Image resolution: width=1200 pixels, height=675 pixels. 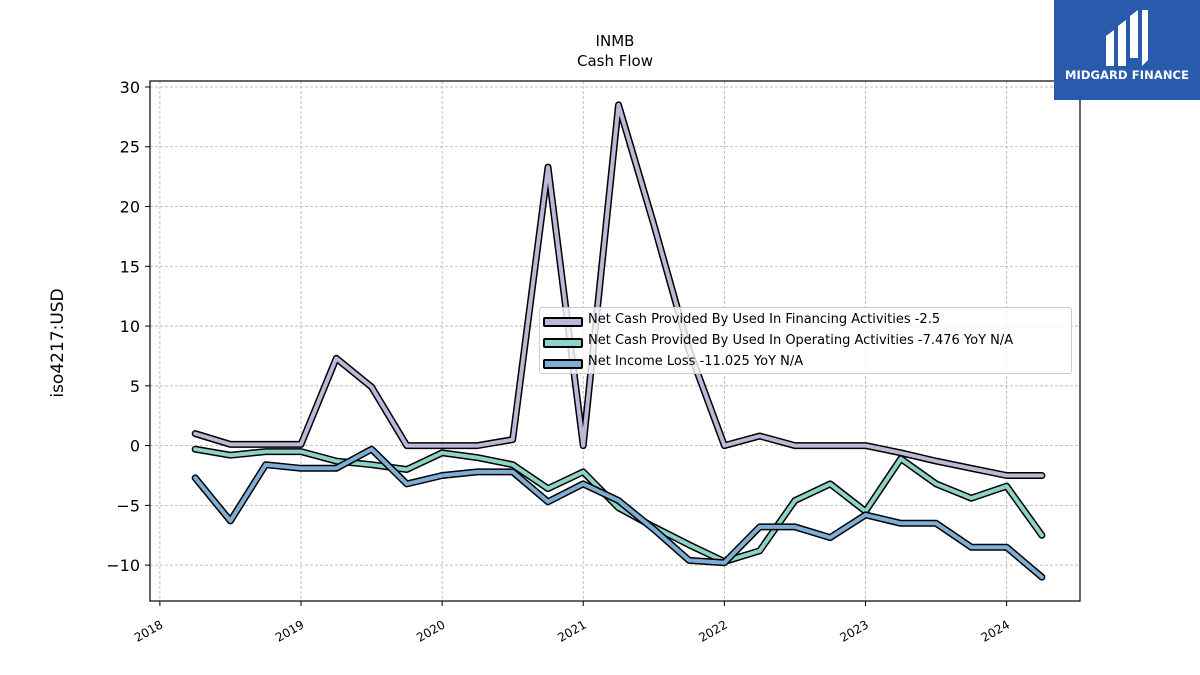 I want to click on y-axis-label: iso4217:USD, so click(x=58, y=343).